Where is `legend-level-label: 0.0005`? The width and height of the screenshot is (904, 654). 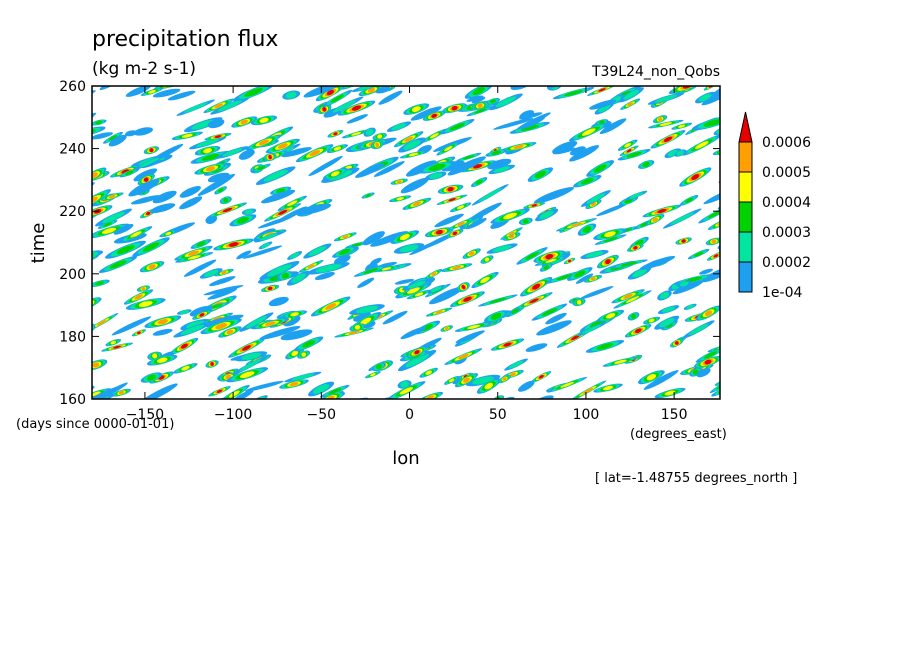 legend-level-label: 0.0005 is located at coordinates (786, 173).